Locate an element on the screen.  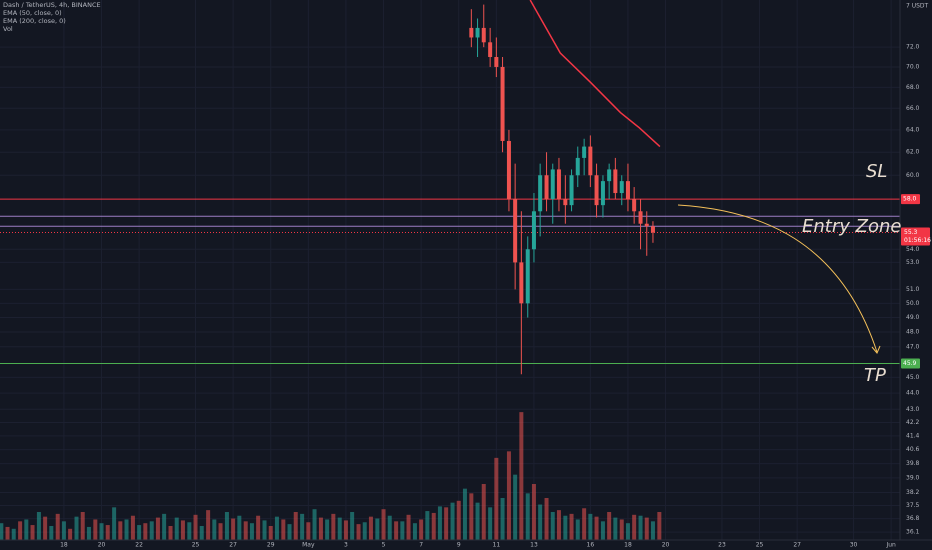
y-tick-label: 64.0 is located at coordinates (913, 129).